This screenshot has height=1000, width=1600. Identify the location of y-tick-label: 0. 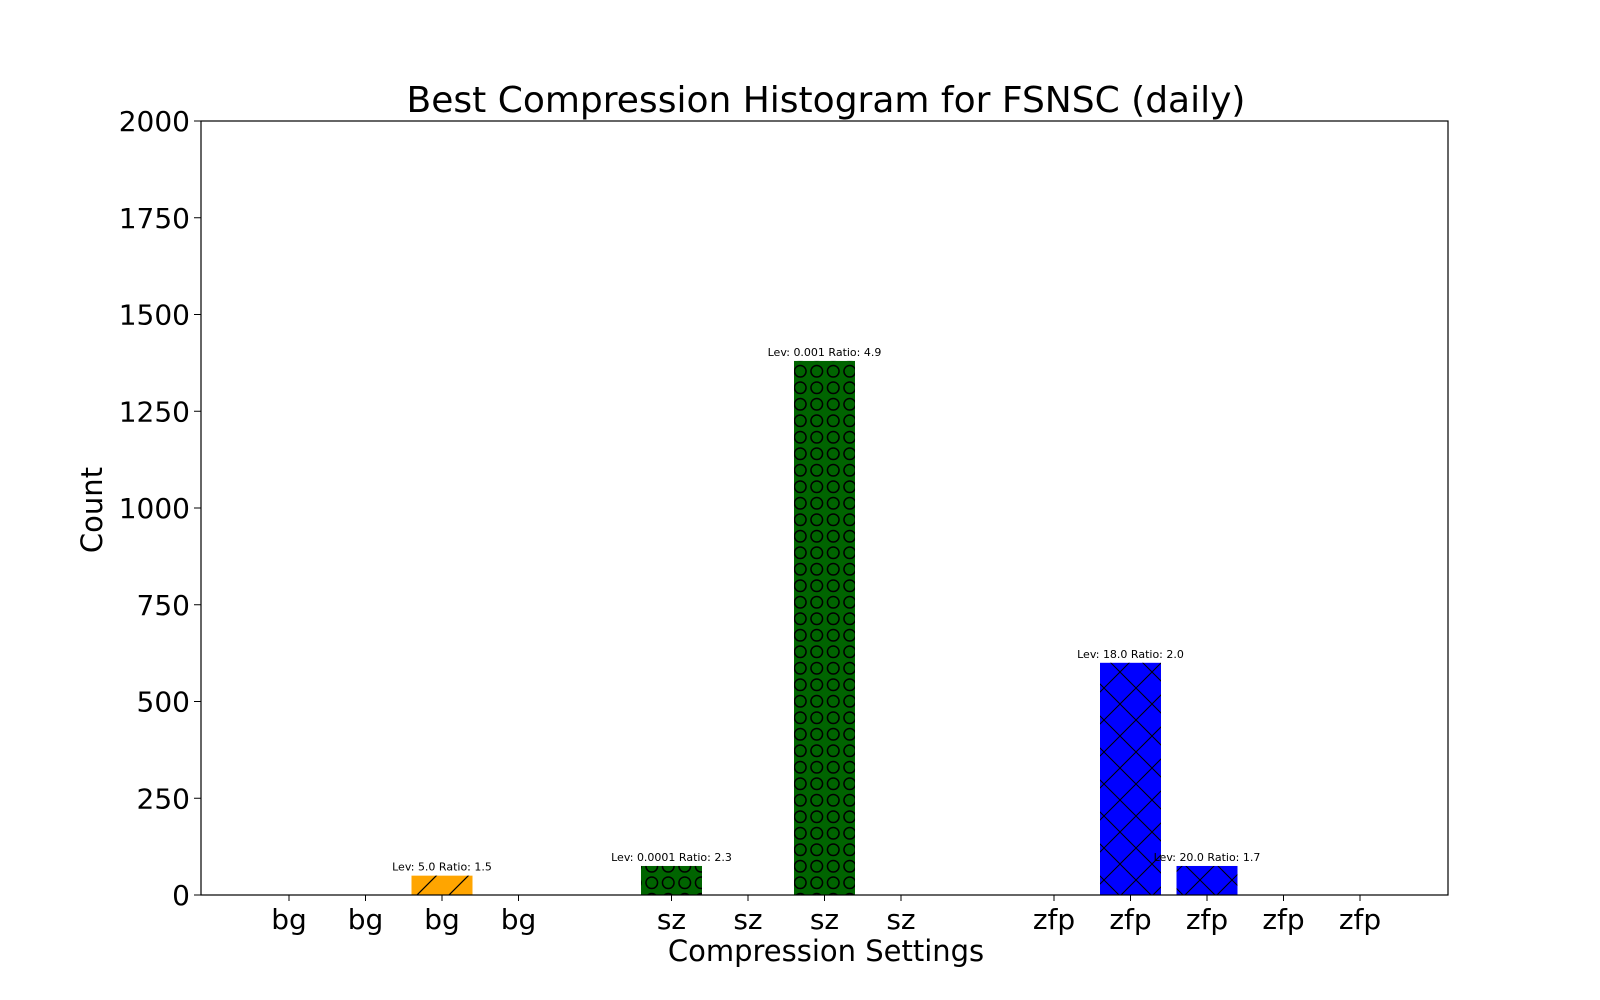
(181, 895).